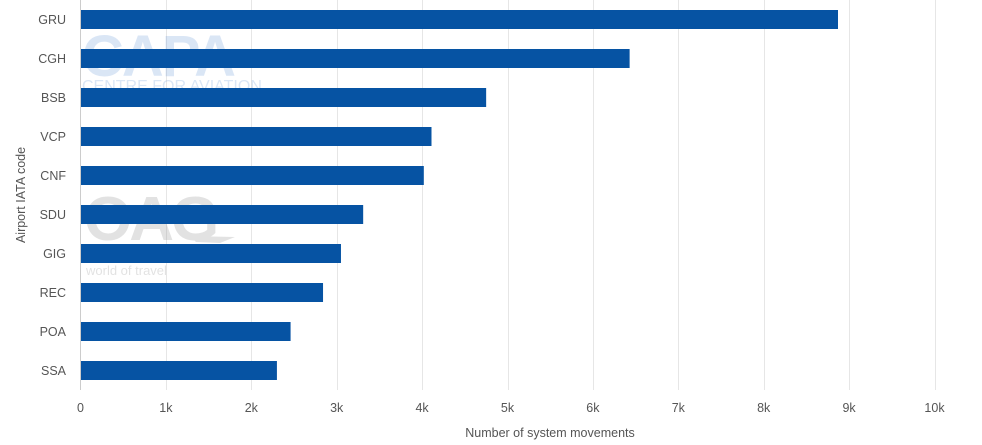 The width and height of the screenshot is (982, 445). Describe the element at coordinates (283, 97) in the screenshot. I see `bar-bsb` at that location.